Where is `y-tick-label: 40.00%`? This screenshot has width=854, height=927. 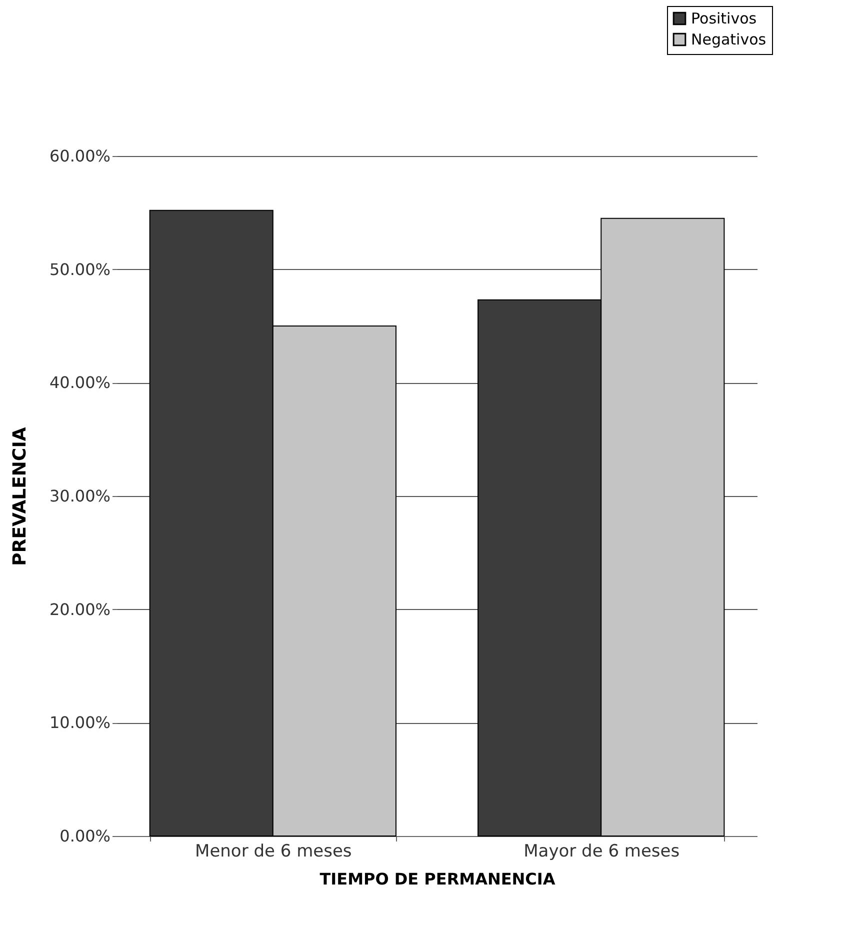
y-tick-label: 40.00% is located at coordinates (79, 382).